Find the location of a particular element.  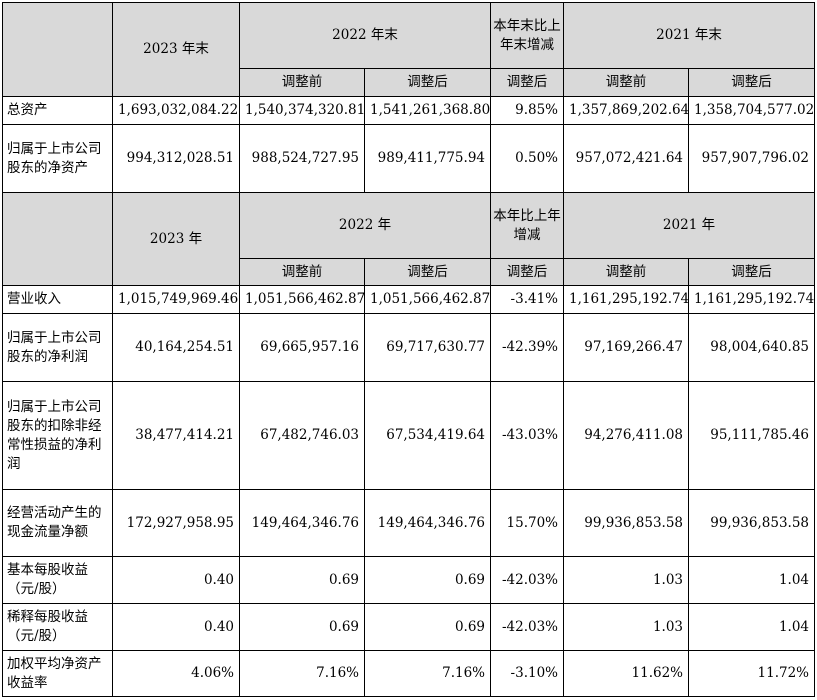

cell-value: 1,541,261,368.80 is located at coordinates (427, 110).